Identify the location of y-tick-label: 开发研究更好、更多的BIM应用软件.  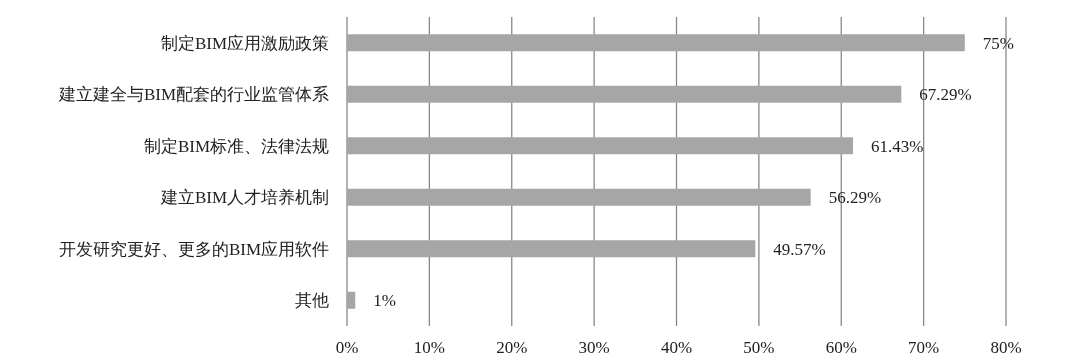
(193, 249).